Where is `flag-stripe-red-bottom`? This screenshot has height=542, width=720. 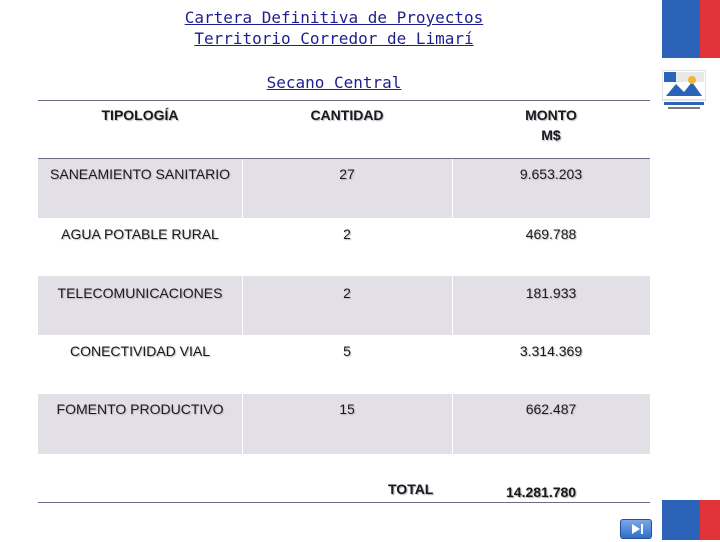 flag-stripe-red-bottom is located at coordinates (710, 520).